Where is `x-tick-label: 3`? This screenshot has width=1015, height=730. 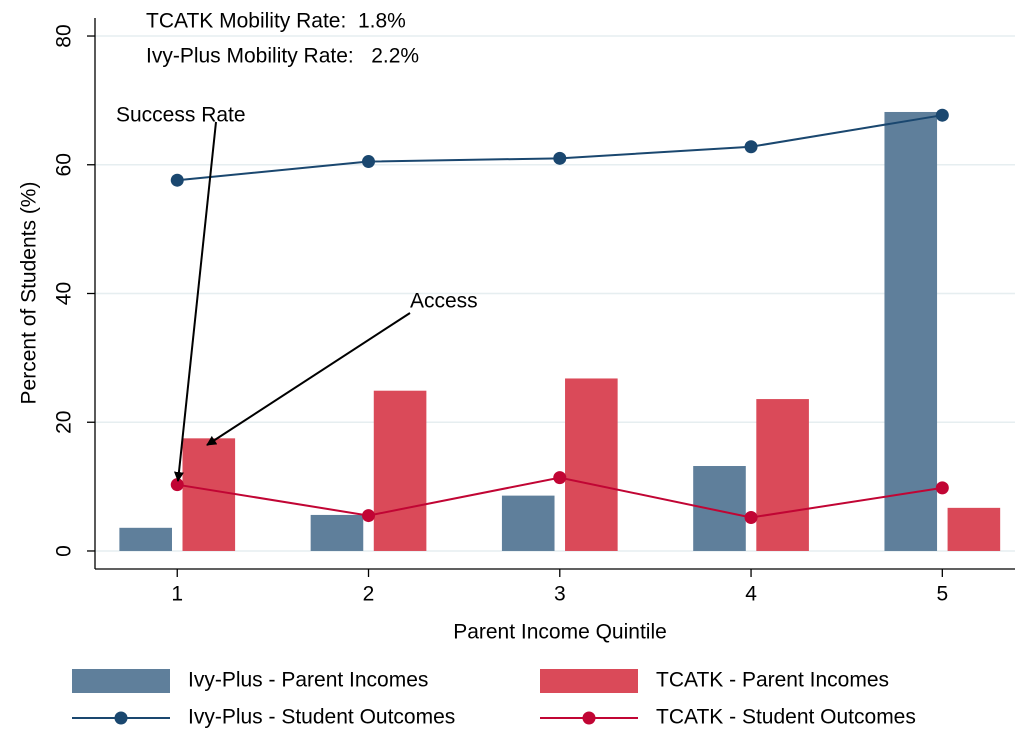
x-tick-label: 3 is located at coordinates (560, 594).